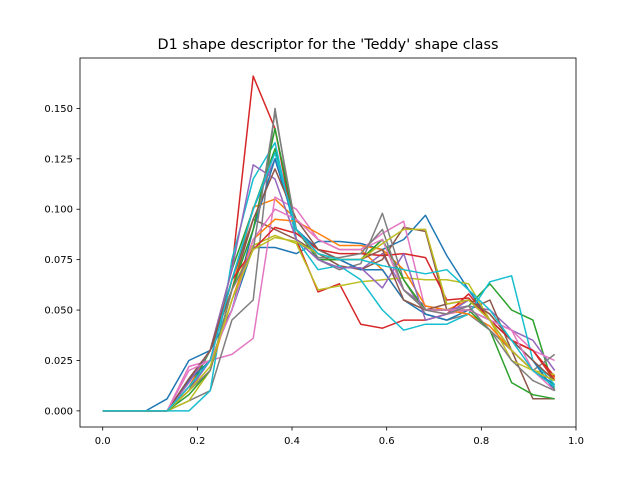 The height and width of the screenshot is (480, 640). What do you see at coordinates (197, 441) in the screenshot?
I see `x-tick-label: 0.2` at bounding box center [197, 441].